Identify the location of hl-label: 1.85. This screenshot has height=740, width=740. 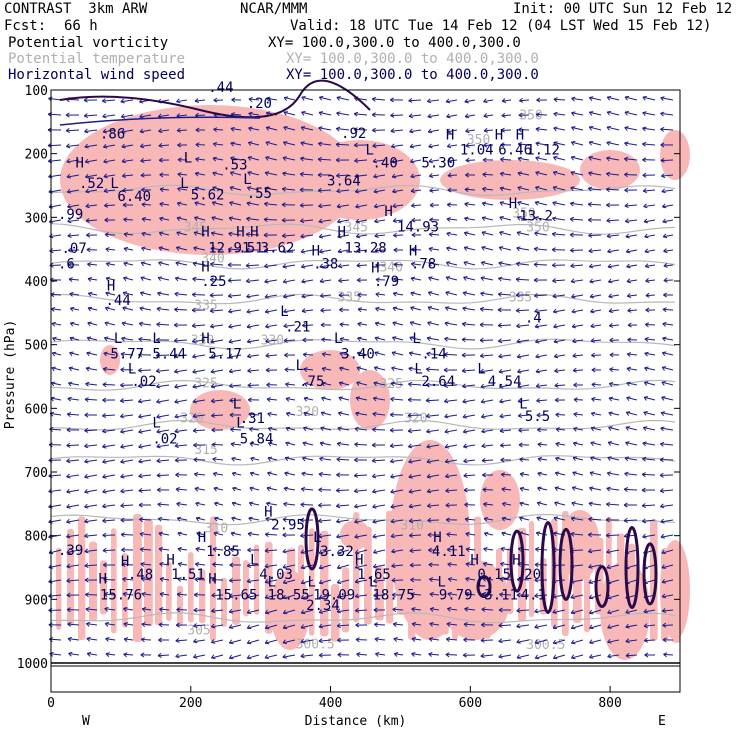
(223, 552).